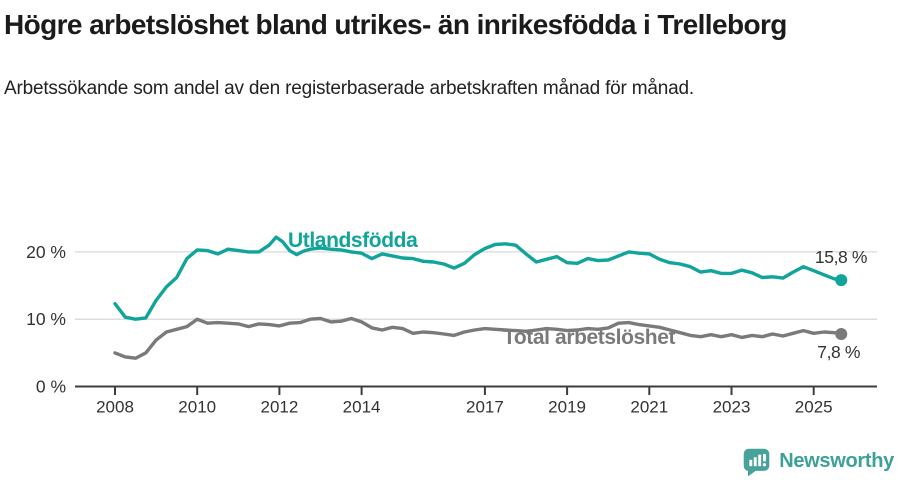 The height and width of the screenshot is (480, 900). Describe the element at coordinates (841, 257) in the screenshot. I see `annotation-15-8-: 15,8 %` at that location.